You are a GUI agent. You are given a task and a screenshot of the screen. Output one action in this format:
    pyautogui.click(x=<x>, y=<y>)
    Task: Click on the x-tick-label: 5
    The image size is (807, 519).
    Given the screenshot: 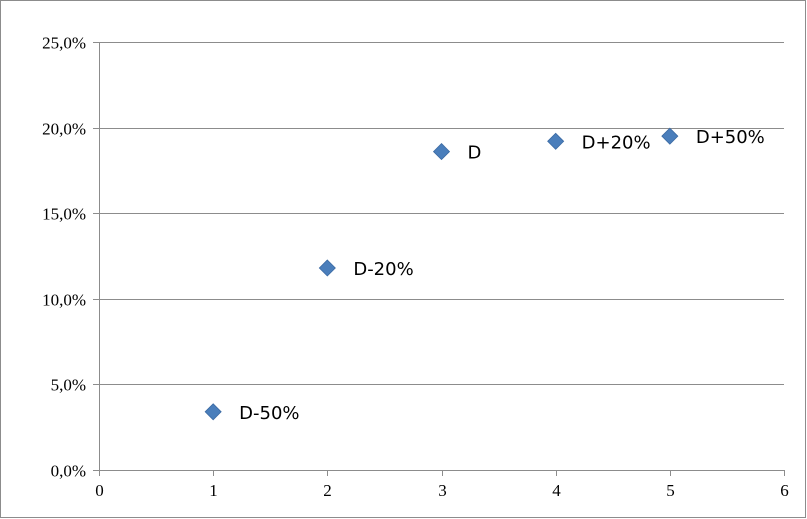 What is the action you would take?
    pyautogui.click(x=670, y=490)
    